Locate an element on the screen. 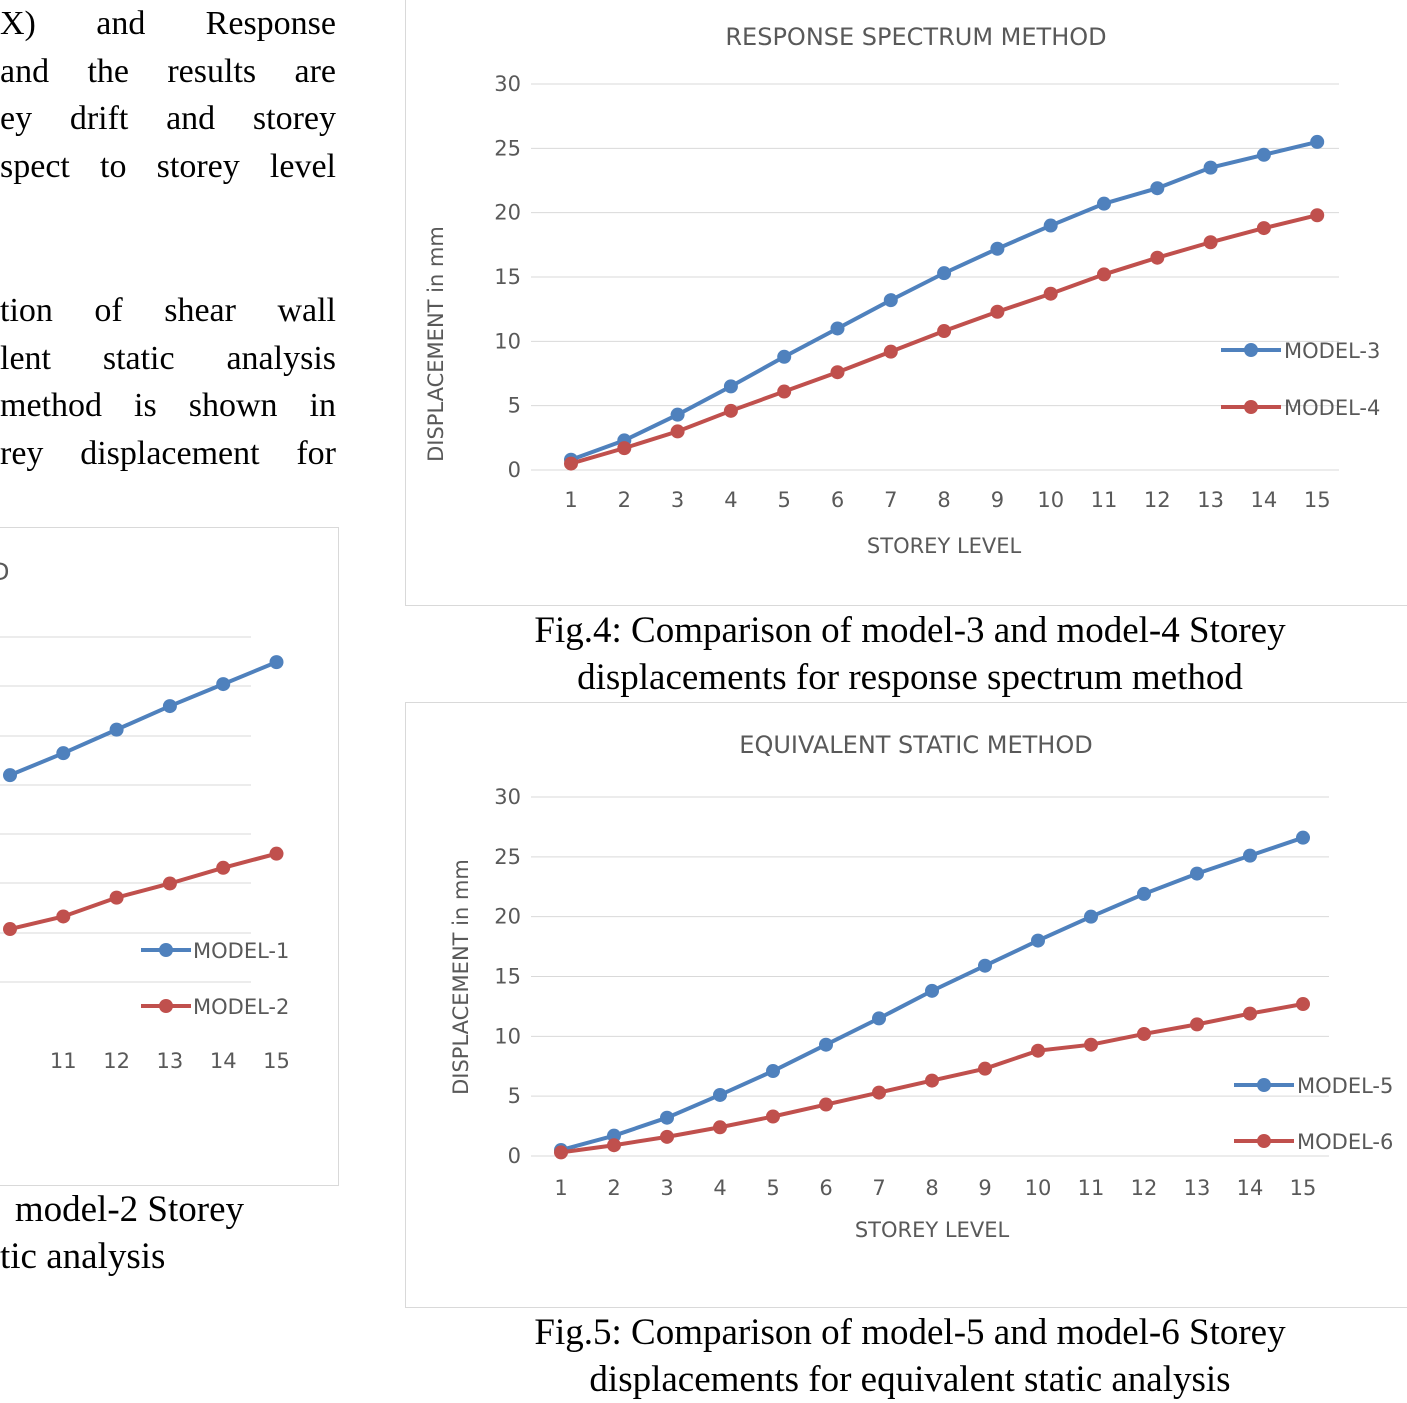 The height and width of the screenshot is (1403, 1407). y-tick-label: 30 is located at coordinates (507, 84).